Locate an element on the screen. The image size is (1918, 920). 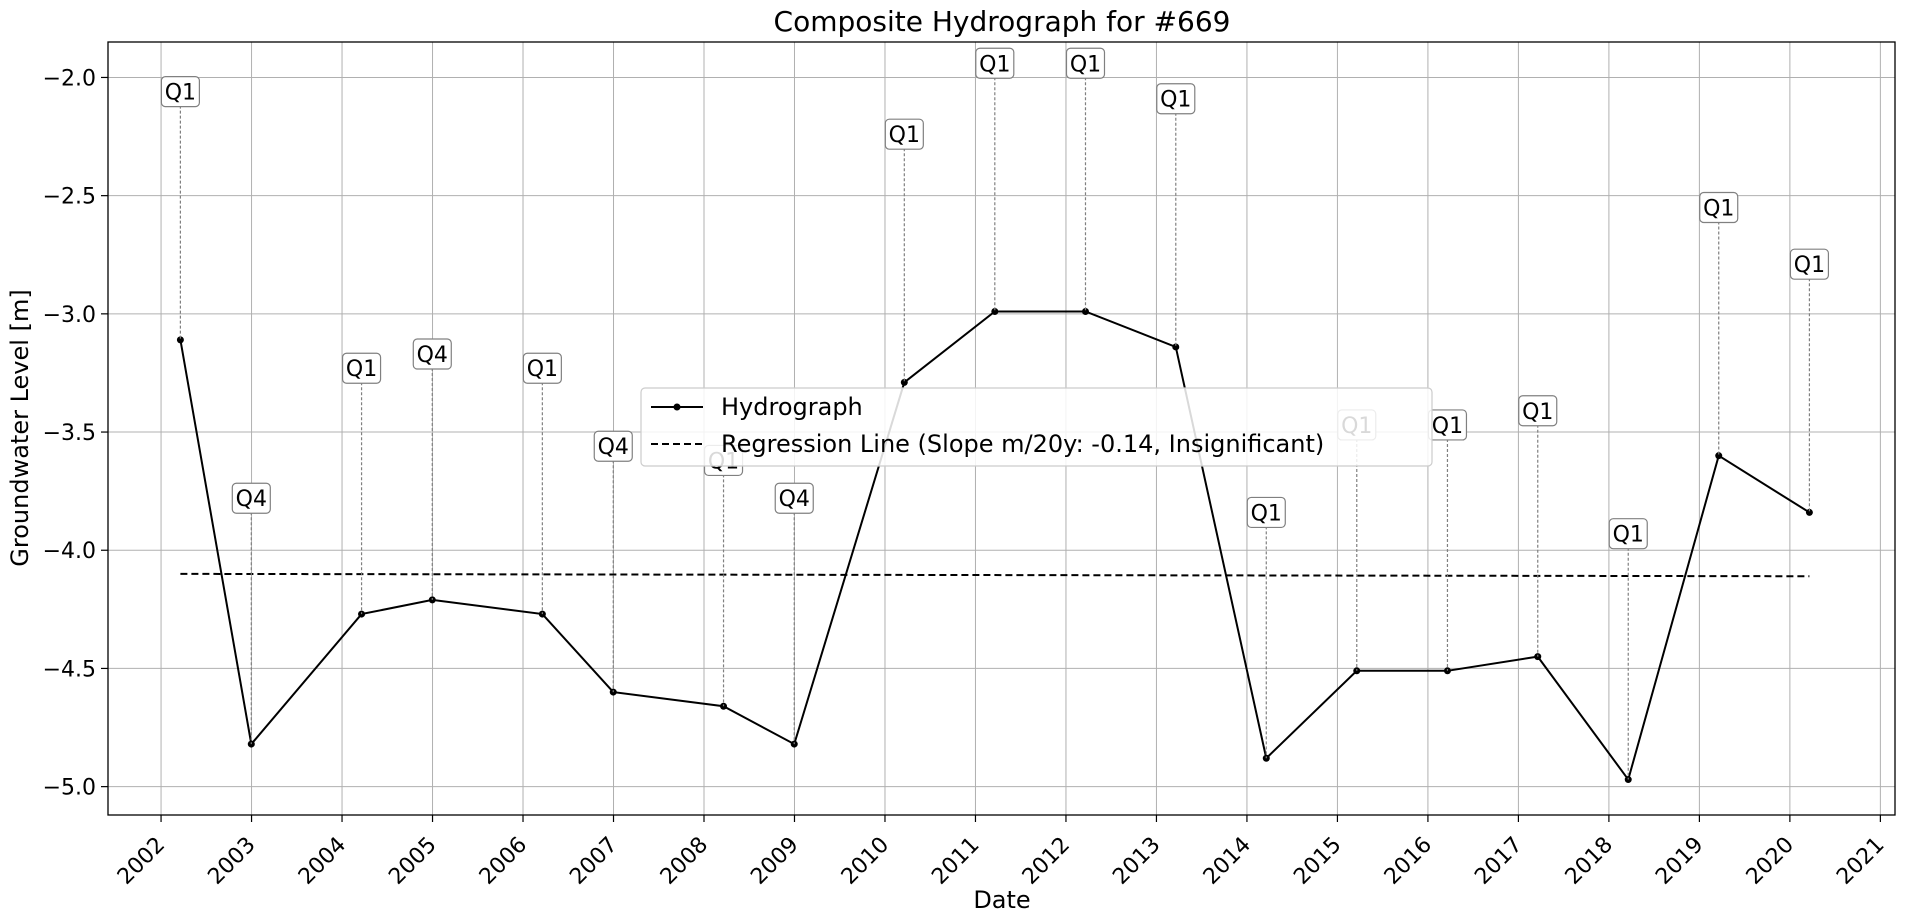
legend-box is located at coordinates (1036, 427).